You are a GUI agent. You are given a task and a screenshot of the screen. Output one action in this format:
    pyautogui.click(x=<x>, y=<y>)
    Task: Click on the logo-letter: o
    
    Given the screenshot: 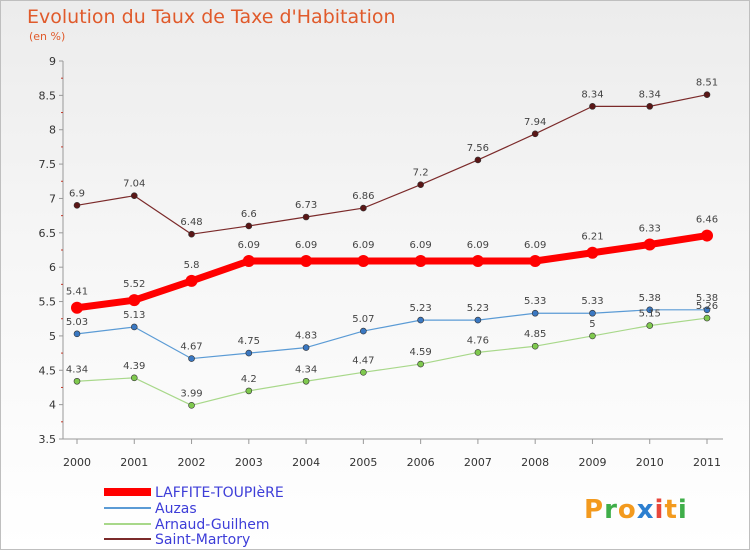 What is the action you would take?
    pyautogui.click(x=627, y=510)
    